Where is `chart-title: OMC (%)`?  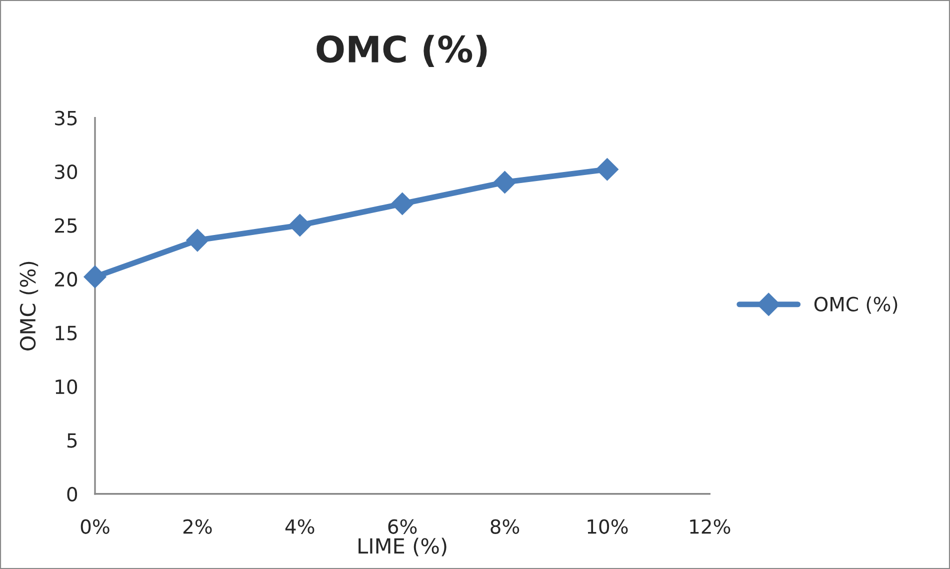 chart-title: OMC (%) is located at coordinates (401, 50).